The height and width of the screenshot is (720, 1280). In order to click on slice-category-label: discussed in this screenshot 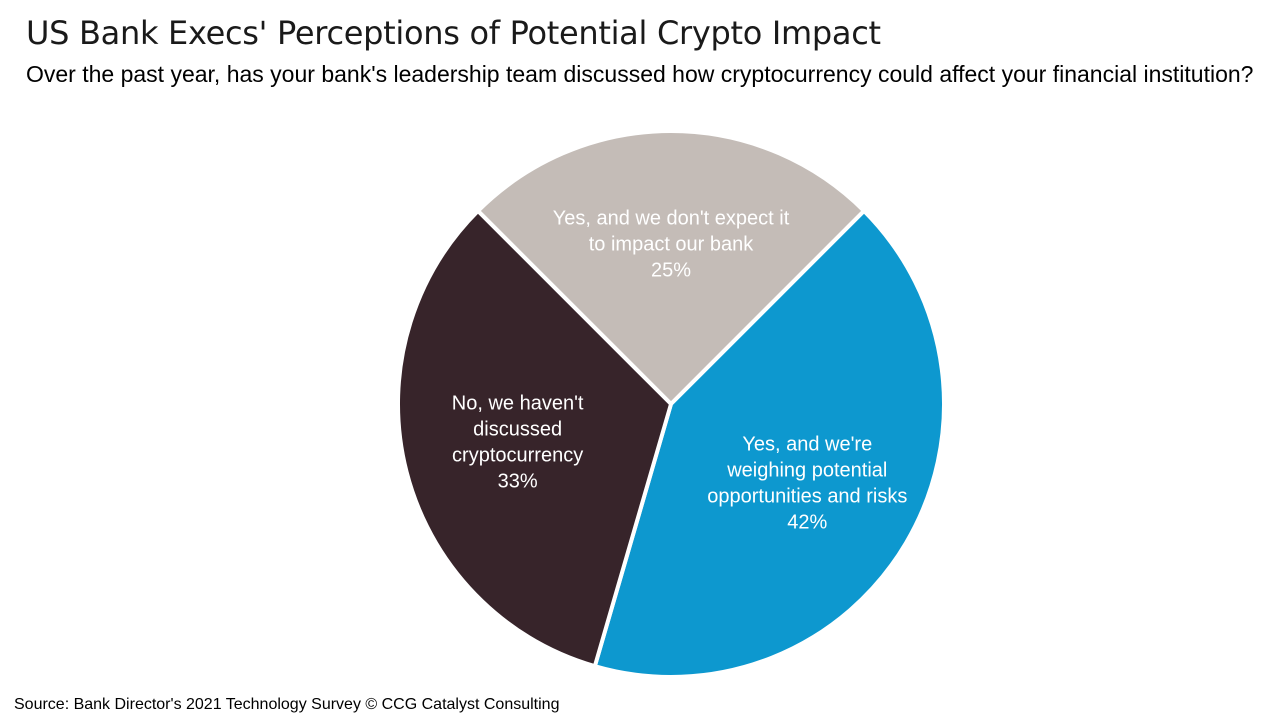, I will do `click(517, 430)`.